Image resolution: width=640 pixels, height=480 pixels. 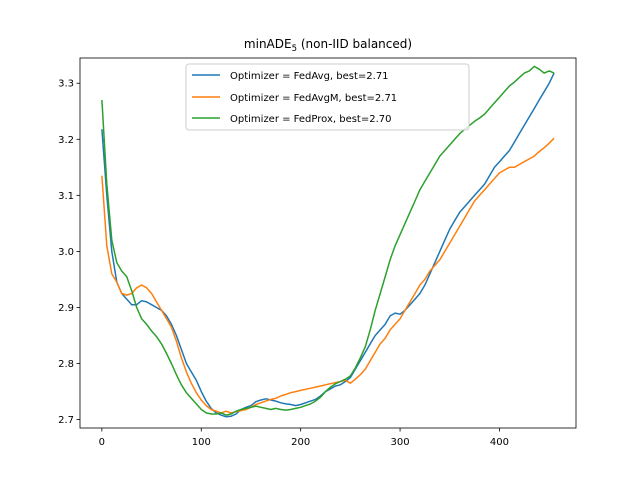 What do you see at coordinates (66, 140) in the screenshot?
I see `y-tick-label-5: 3.2` at bounding box center [66, 140].